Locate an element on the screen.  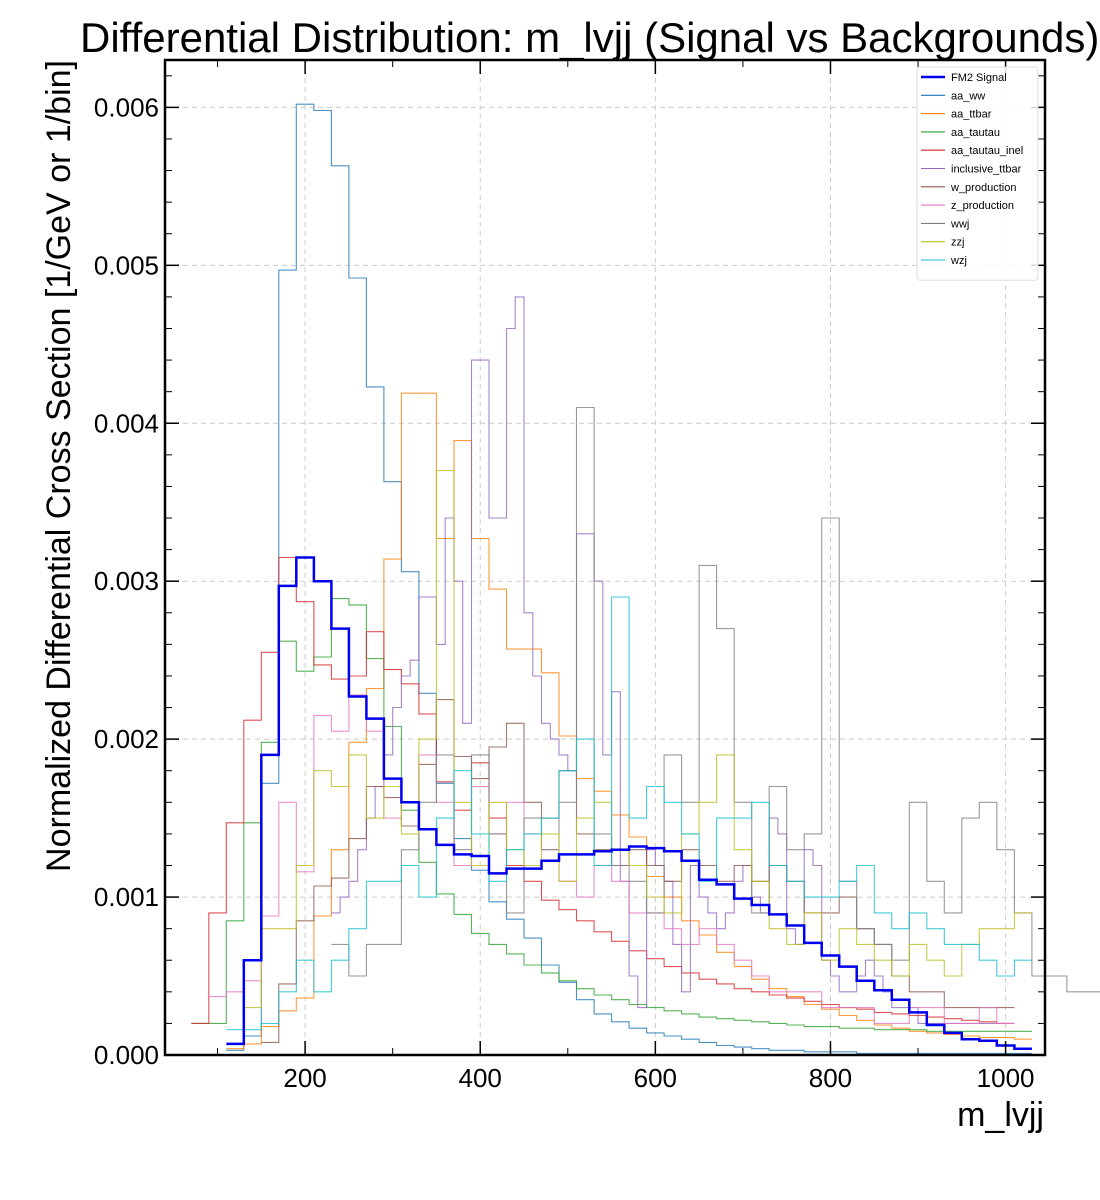
legend-label: wzj is located at coordinates (958, 261).